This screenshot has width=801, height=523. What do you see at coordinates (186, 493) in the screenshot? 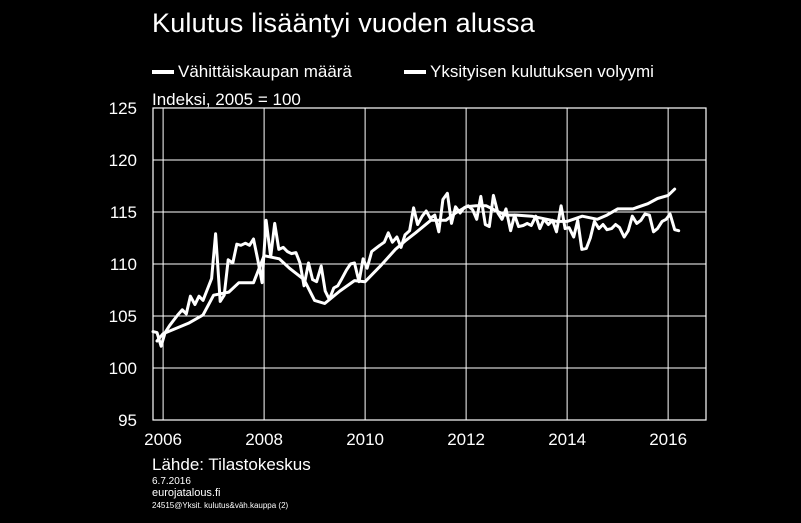
I see `site-name: eurojatalous.fi` at bounding box center [186, 493].